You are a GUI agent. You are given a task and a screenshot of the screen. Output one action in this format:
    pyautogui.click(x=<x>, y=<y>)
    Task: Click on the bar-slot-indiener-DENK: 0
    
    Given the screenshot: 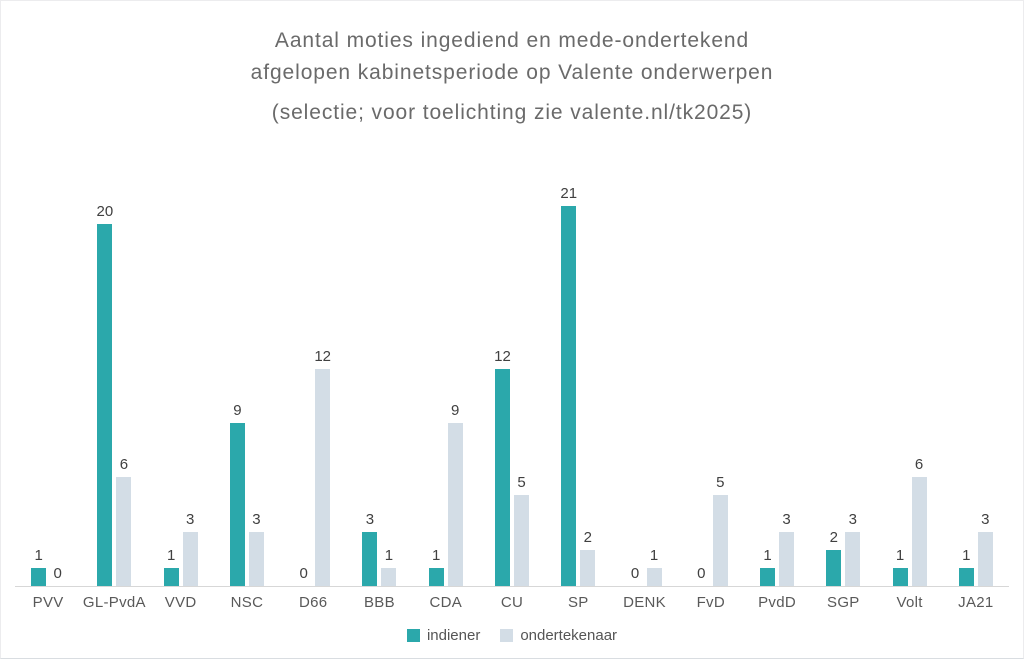 What is the action you would take?
    pyautogui.click(x=635, y=575)
    